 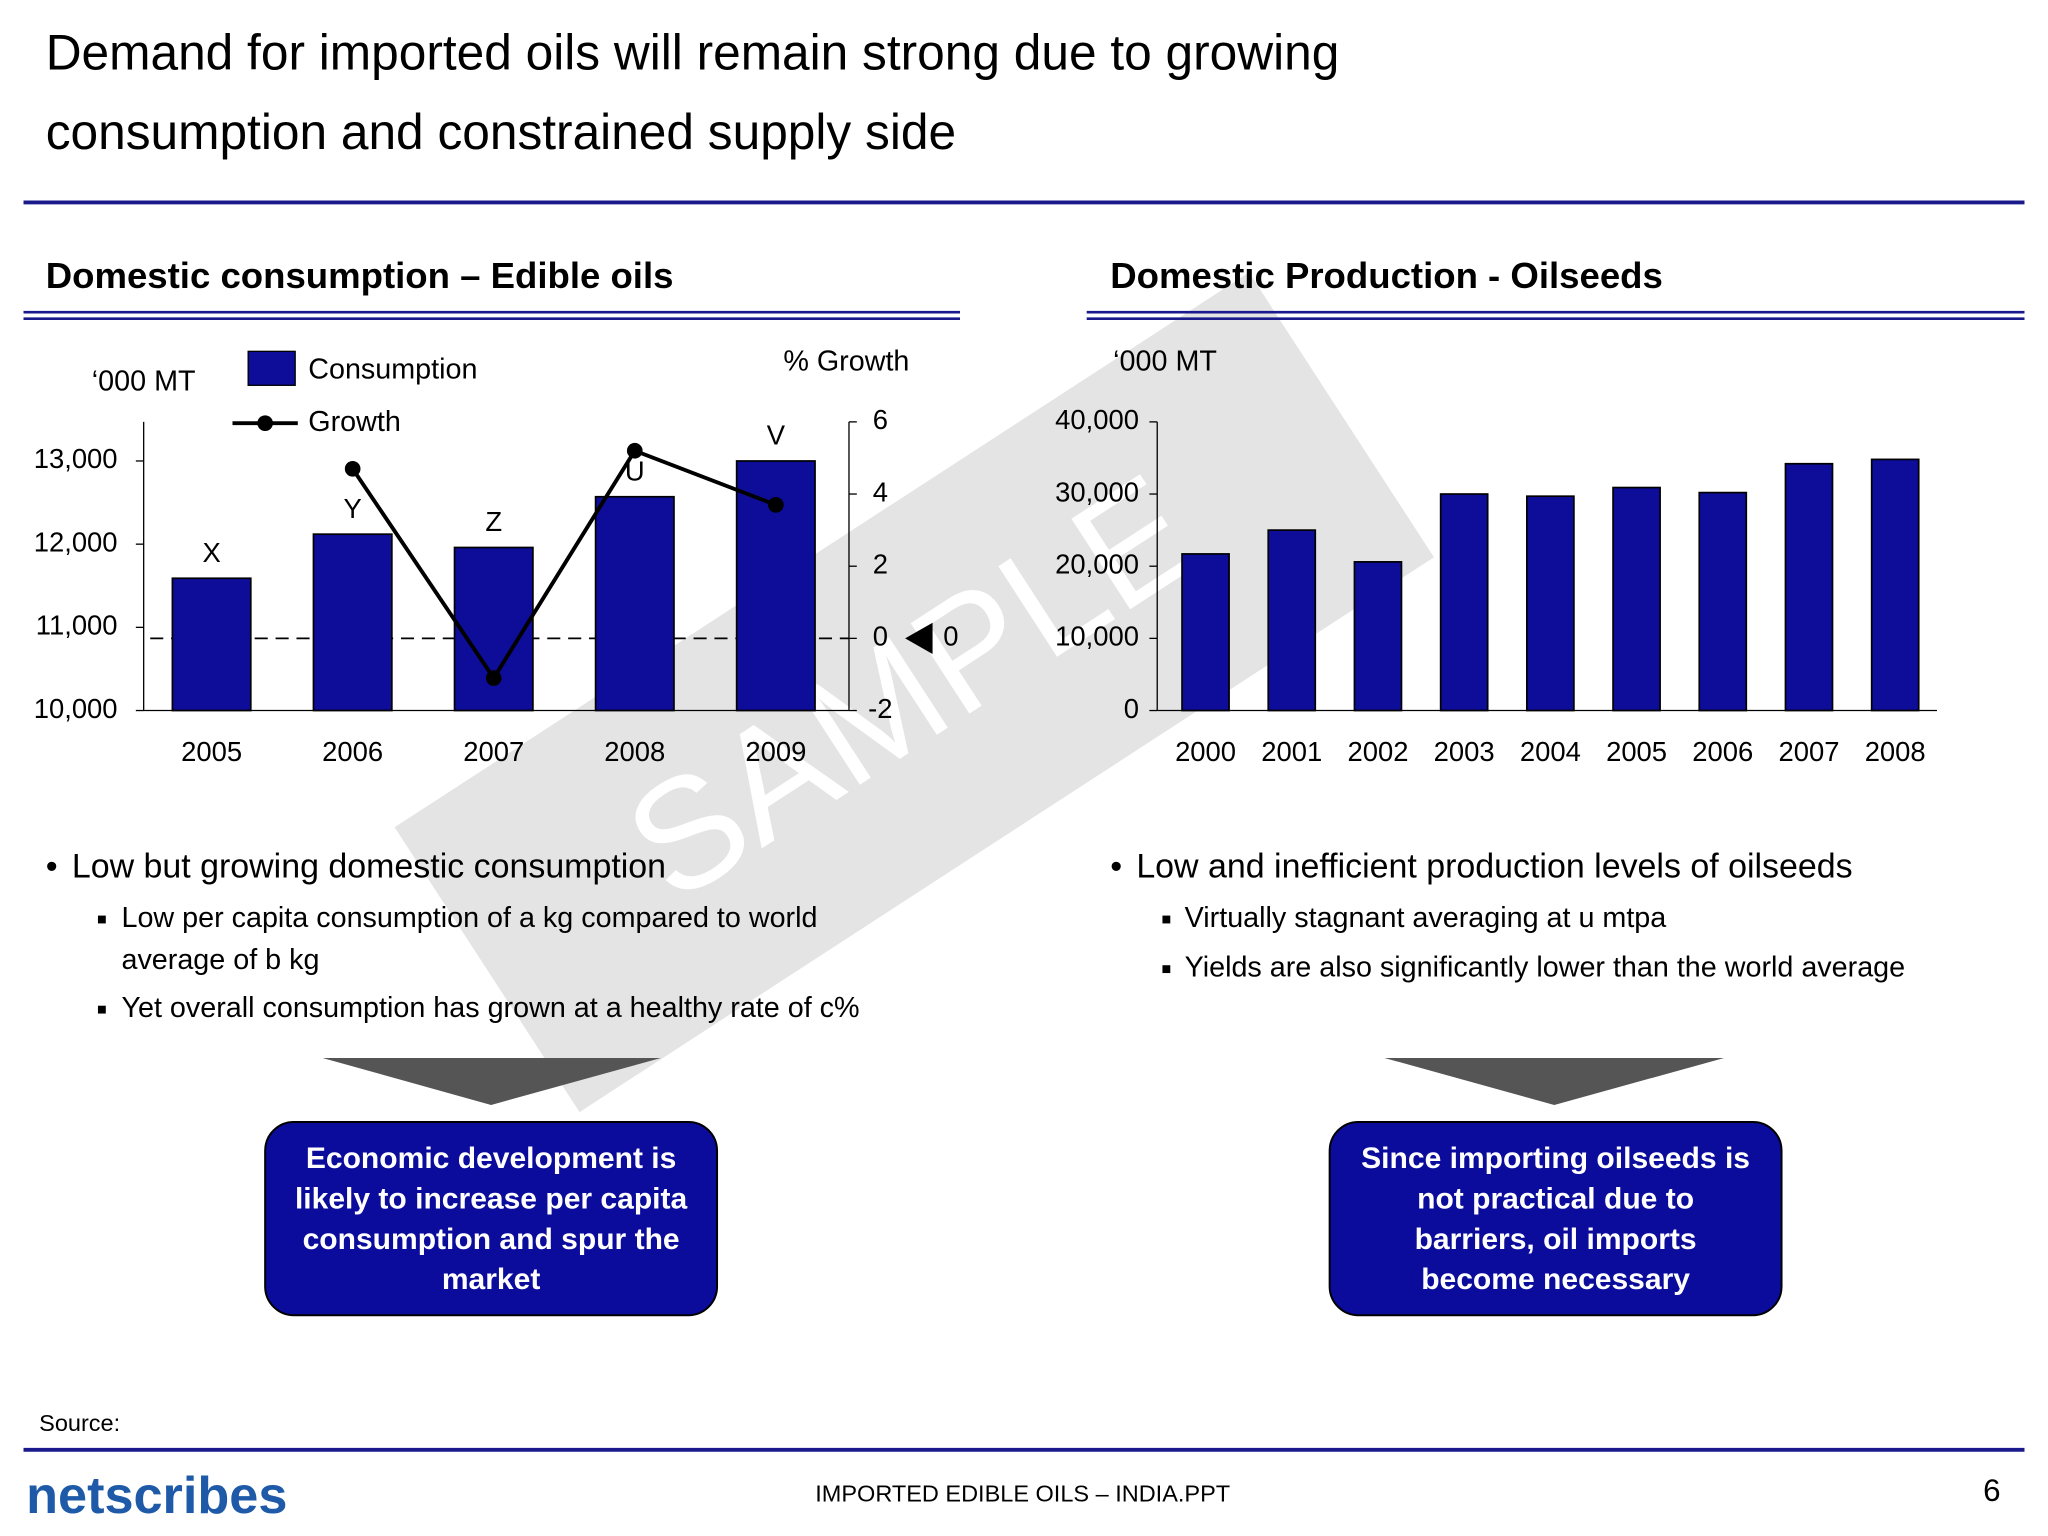 What do you see at coordinates (211, 552) in the screenshot?
I see `bar-label: X` at bounding box center [211, 552].